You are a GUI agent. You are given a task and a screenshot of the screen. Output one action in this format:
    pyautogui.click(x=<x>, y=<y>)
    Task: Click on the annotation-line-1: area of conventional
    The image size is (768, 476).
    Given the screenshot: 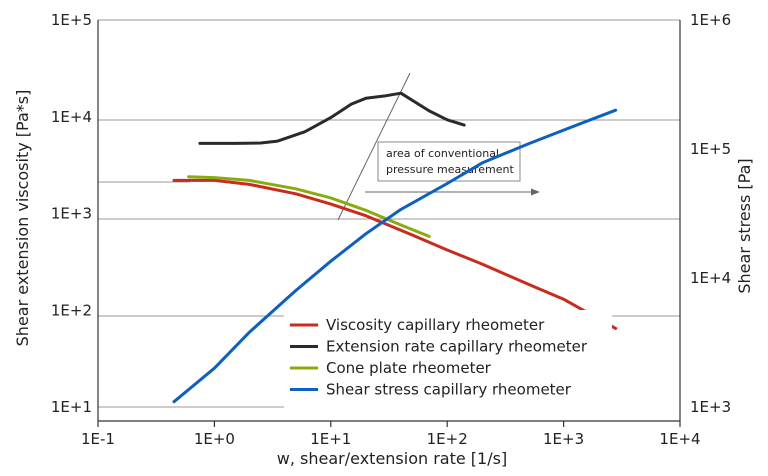 What is the action you would take?
    pyautogui.click(x=442, y=153)
    